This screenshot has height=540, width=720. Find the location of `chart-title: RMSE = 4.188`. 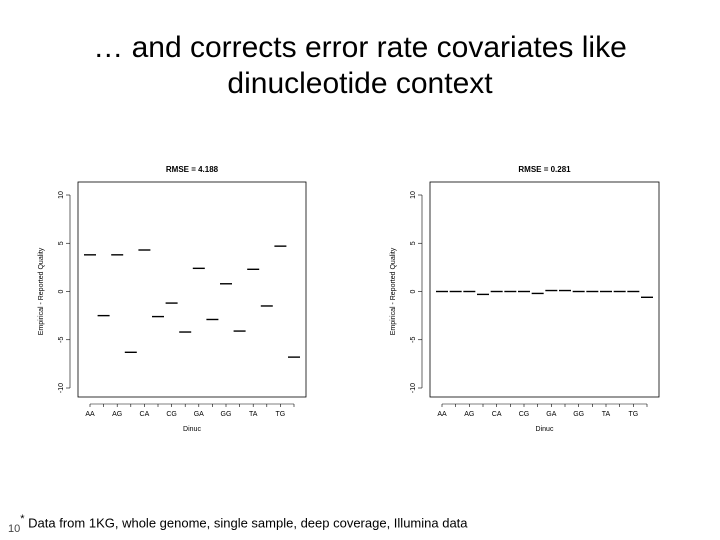

chart-title: RMSE = 4.188 is located at coordinates (192, 169).